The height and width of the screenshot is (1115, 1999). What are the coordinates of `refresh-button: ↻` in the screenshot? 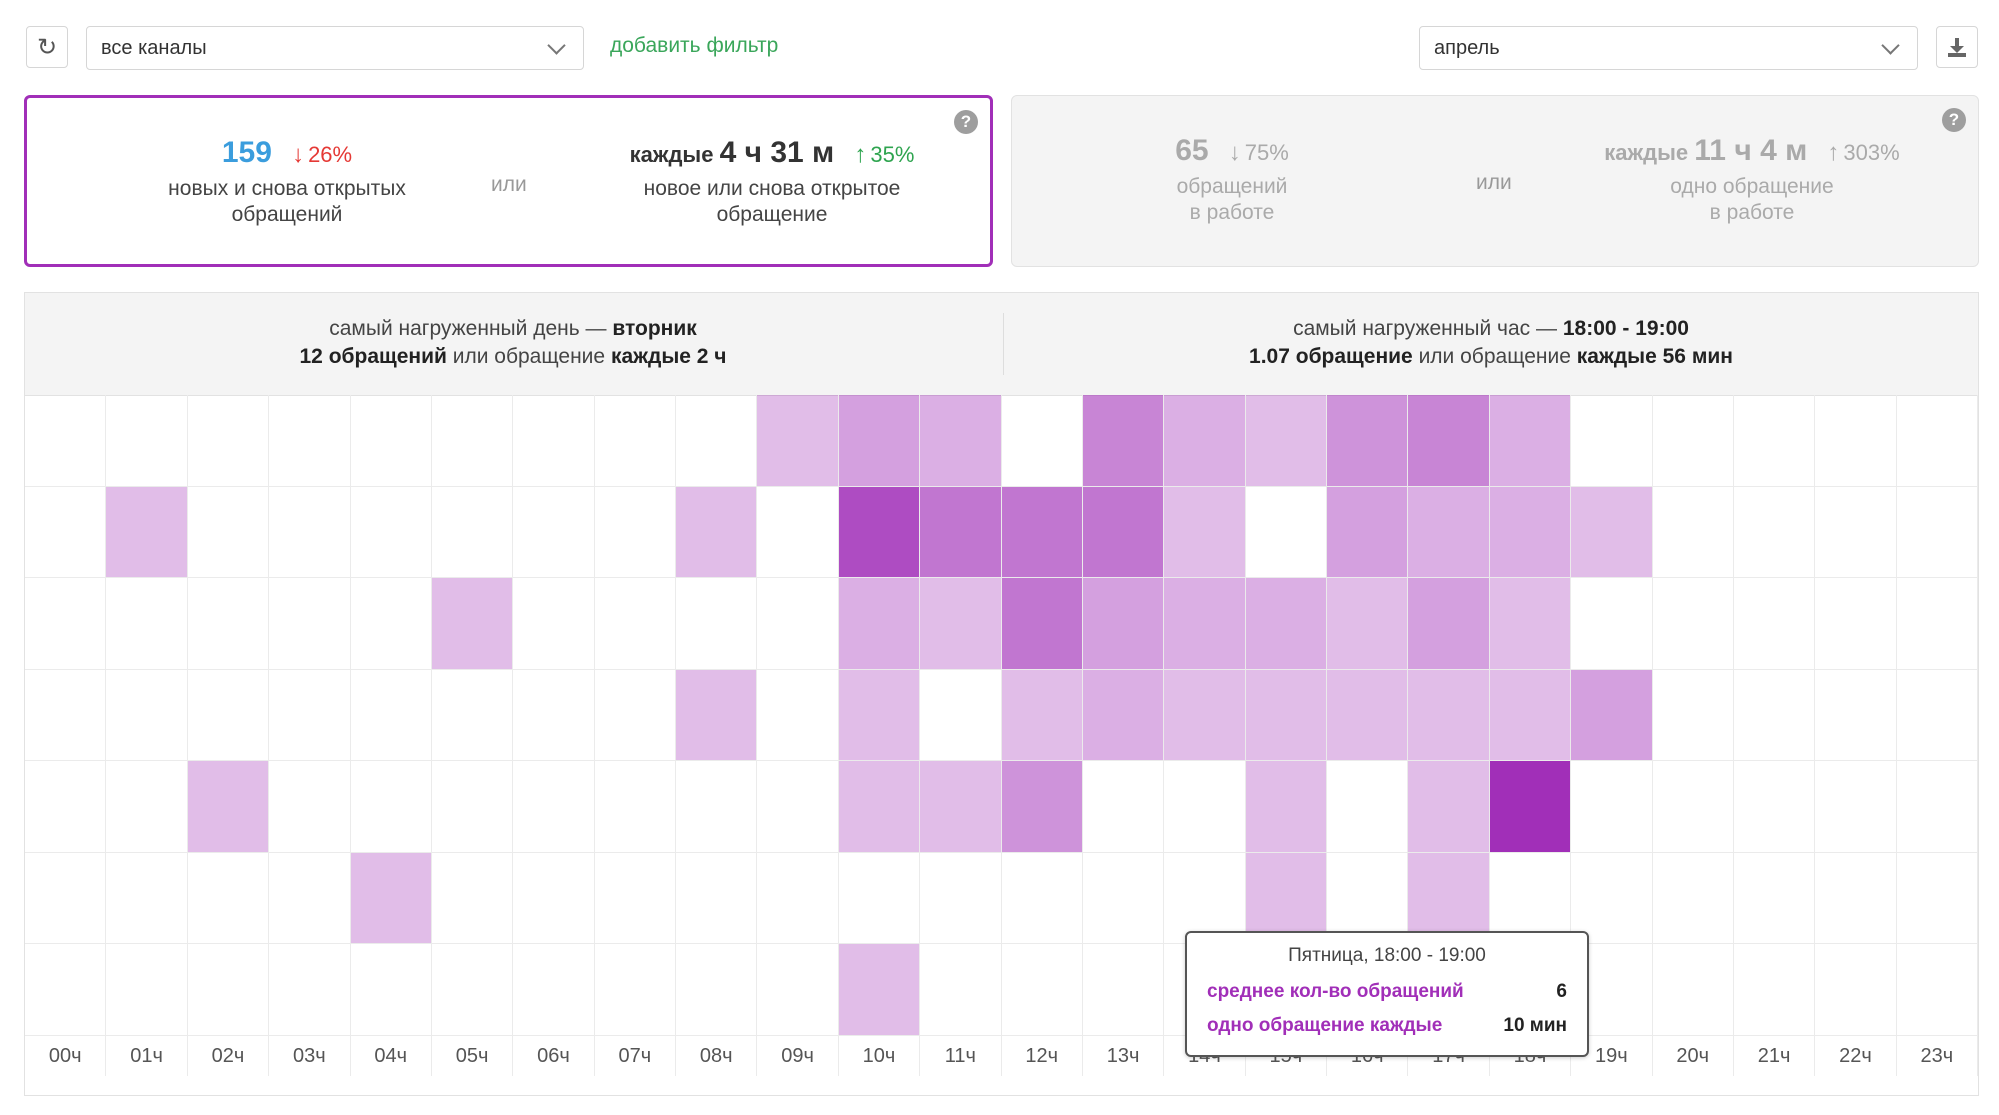 It's located at (47, 47).